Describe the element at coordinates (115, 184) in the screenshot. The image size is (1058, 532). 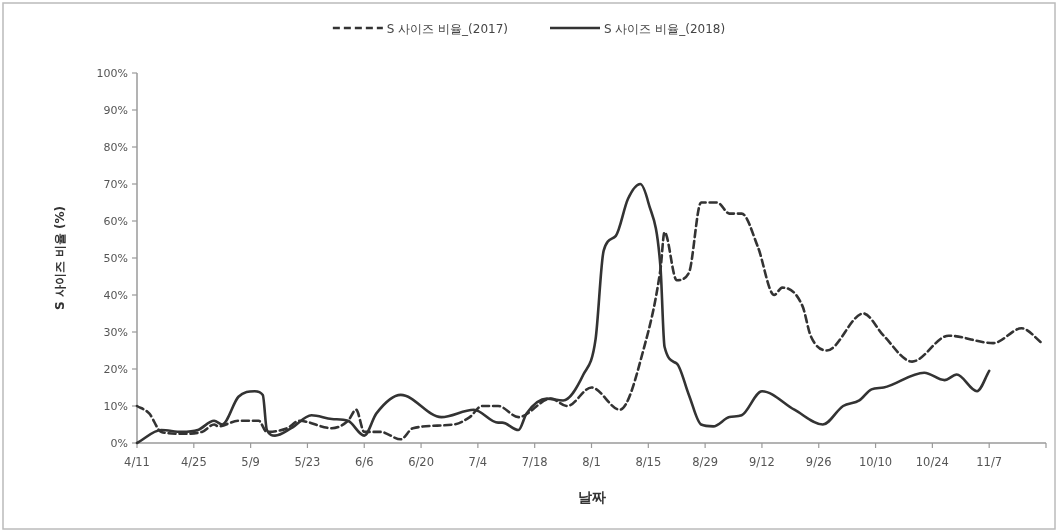
I see `y-tick-label: 70%` at that location.